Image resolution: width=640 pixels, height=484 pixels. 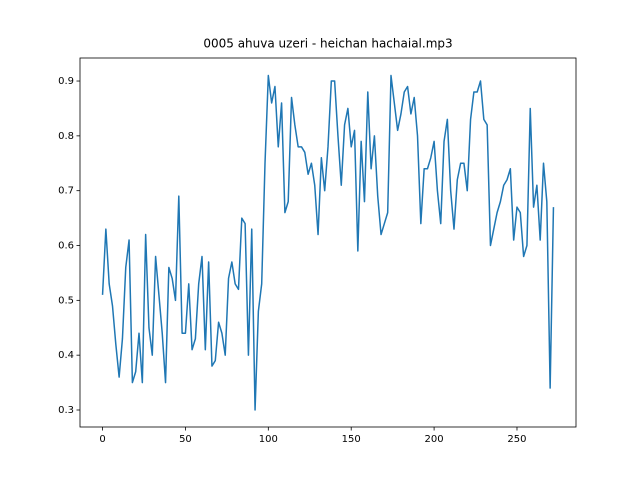 What do you see at coordinates (327, 44) in the screenshot?
I see `chart-title: 0005 ahuva uzeri - heichan hachaial.mp3` at bounding box center [327, 44].